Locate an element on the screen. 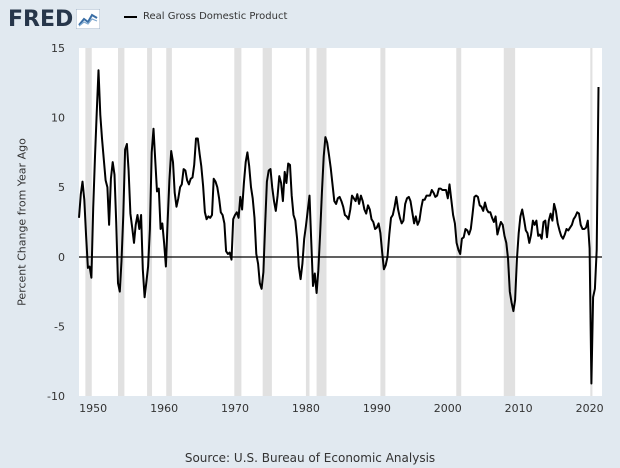 This screenshot has width=620, height=468. y-tick-label: -5 is located at coordinates (59, 326).